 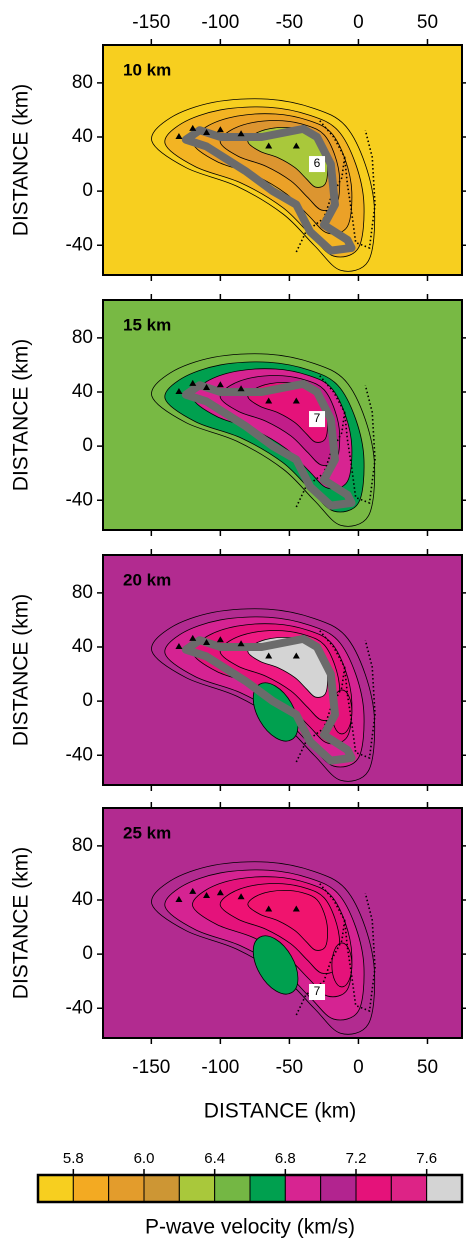 What do you see at coordinates (275, 965) in the screenshot?
I see `secondary-anomaly` at bounding box center [275, 965].